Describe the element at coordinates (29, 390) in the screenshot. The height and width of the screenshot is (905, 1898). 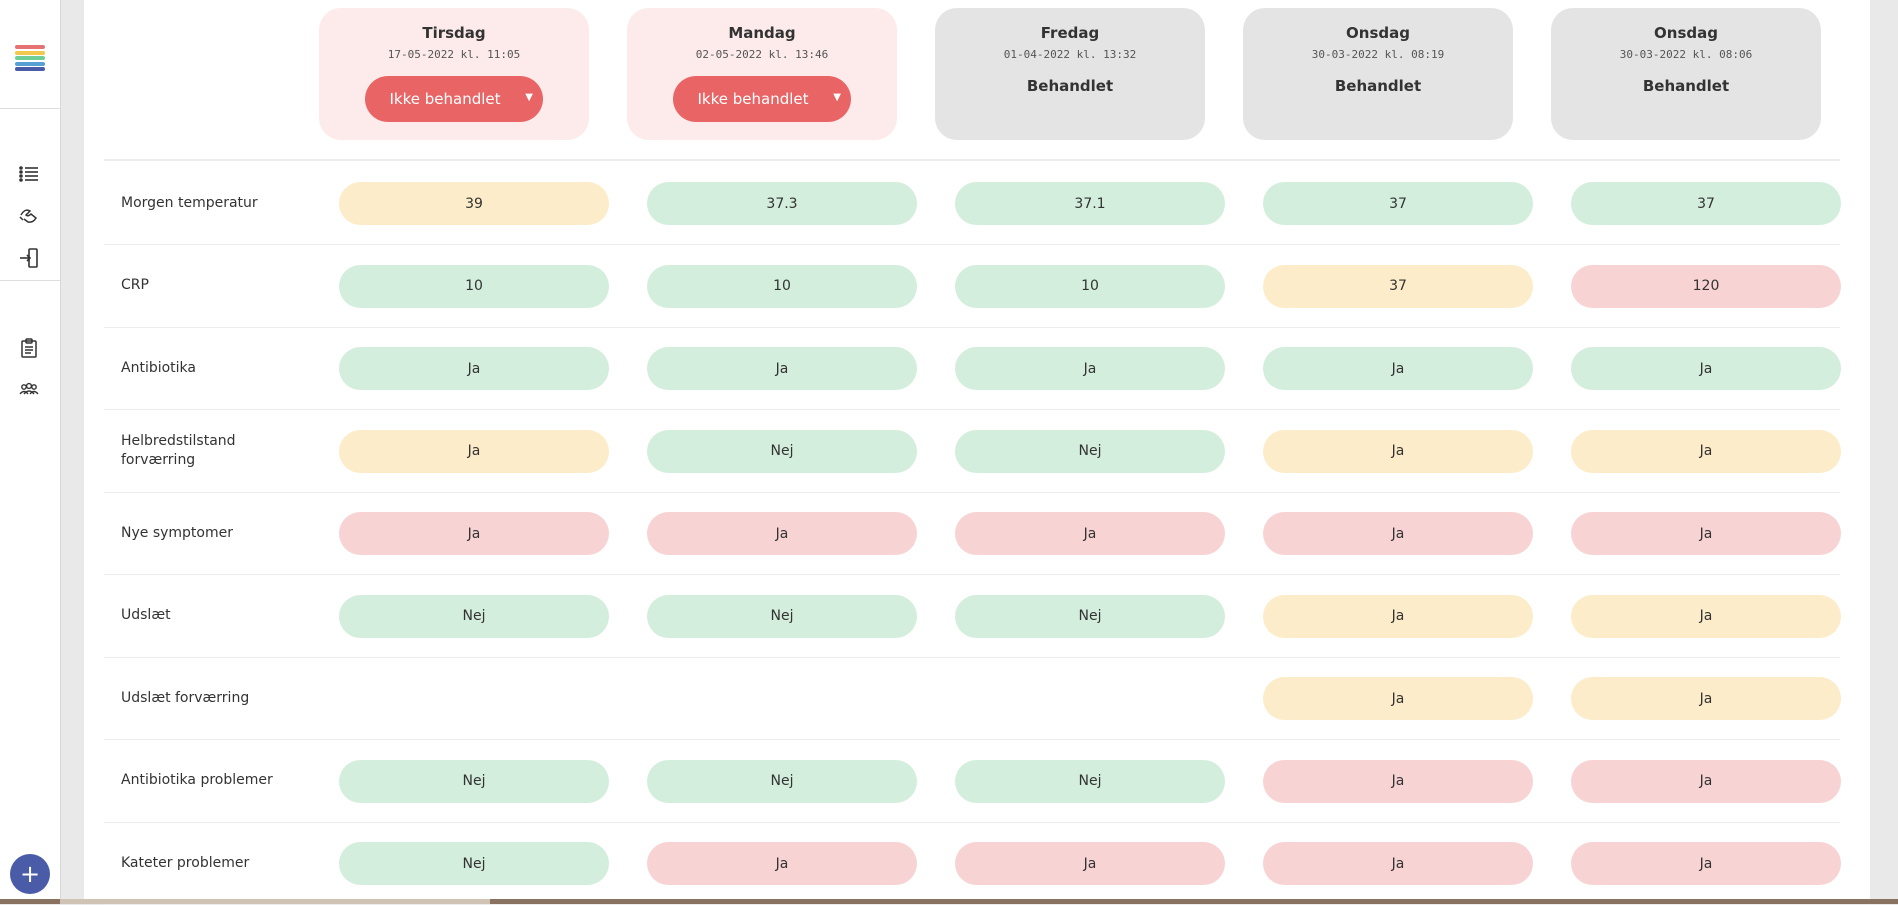
I see `group-icon` at that location.